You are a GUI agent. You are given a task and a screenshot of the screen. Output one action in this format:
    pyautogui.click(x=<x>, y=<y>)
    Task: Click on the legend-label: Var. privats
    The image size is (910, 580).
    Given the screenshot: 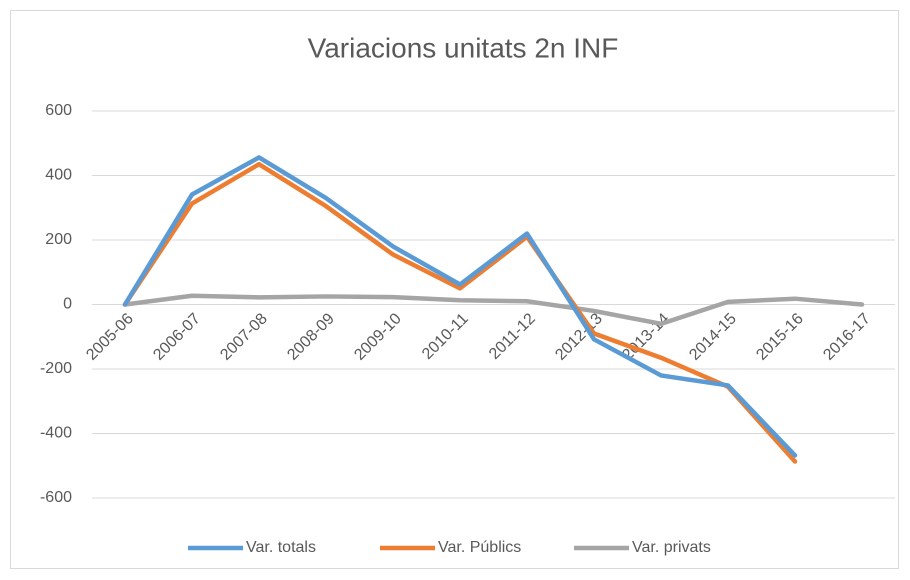 What is the action you would take?
    pyautogui.click(x=671, y=547)
    